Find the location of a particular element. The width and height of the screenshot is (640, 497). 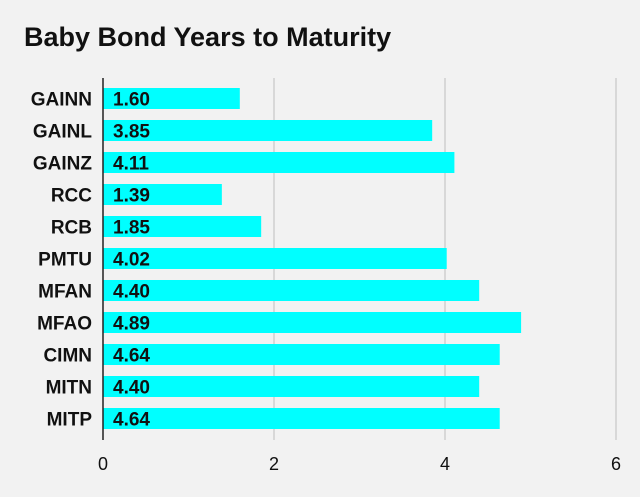

x-tick-label-0: 0 is located at coordinates (103, 464).